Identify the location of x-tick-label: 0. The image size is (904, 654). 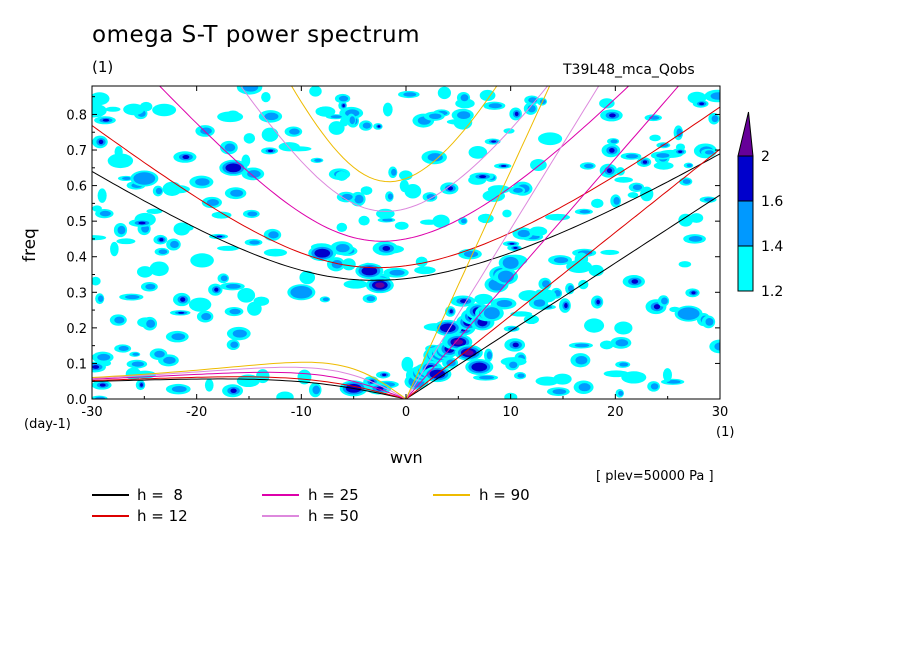
(406, 412).